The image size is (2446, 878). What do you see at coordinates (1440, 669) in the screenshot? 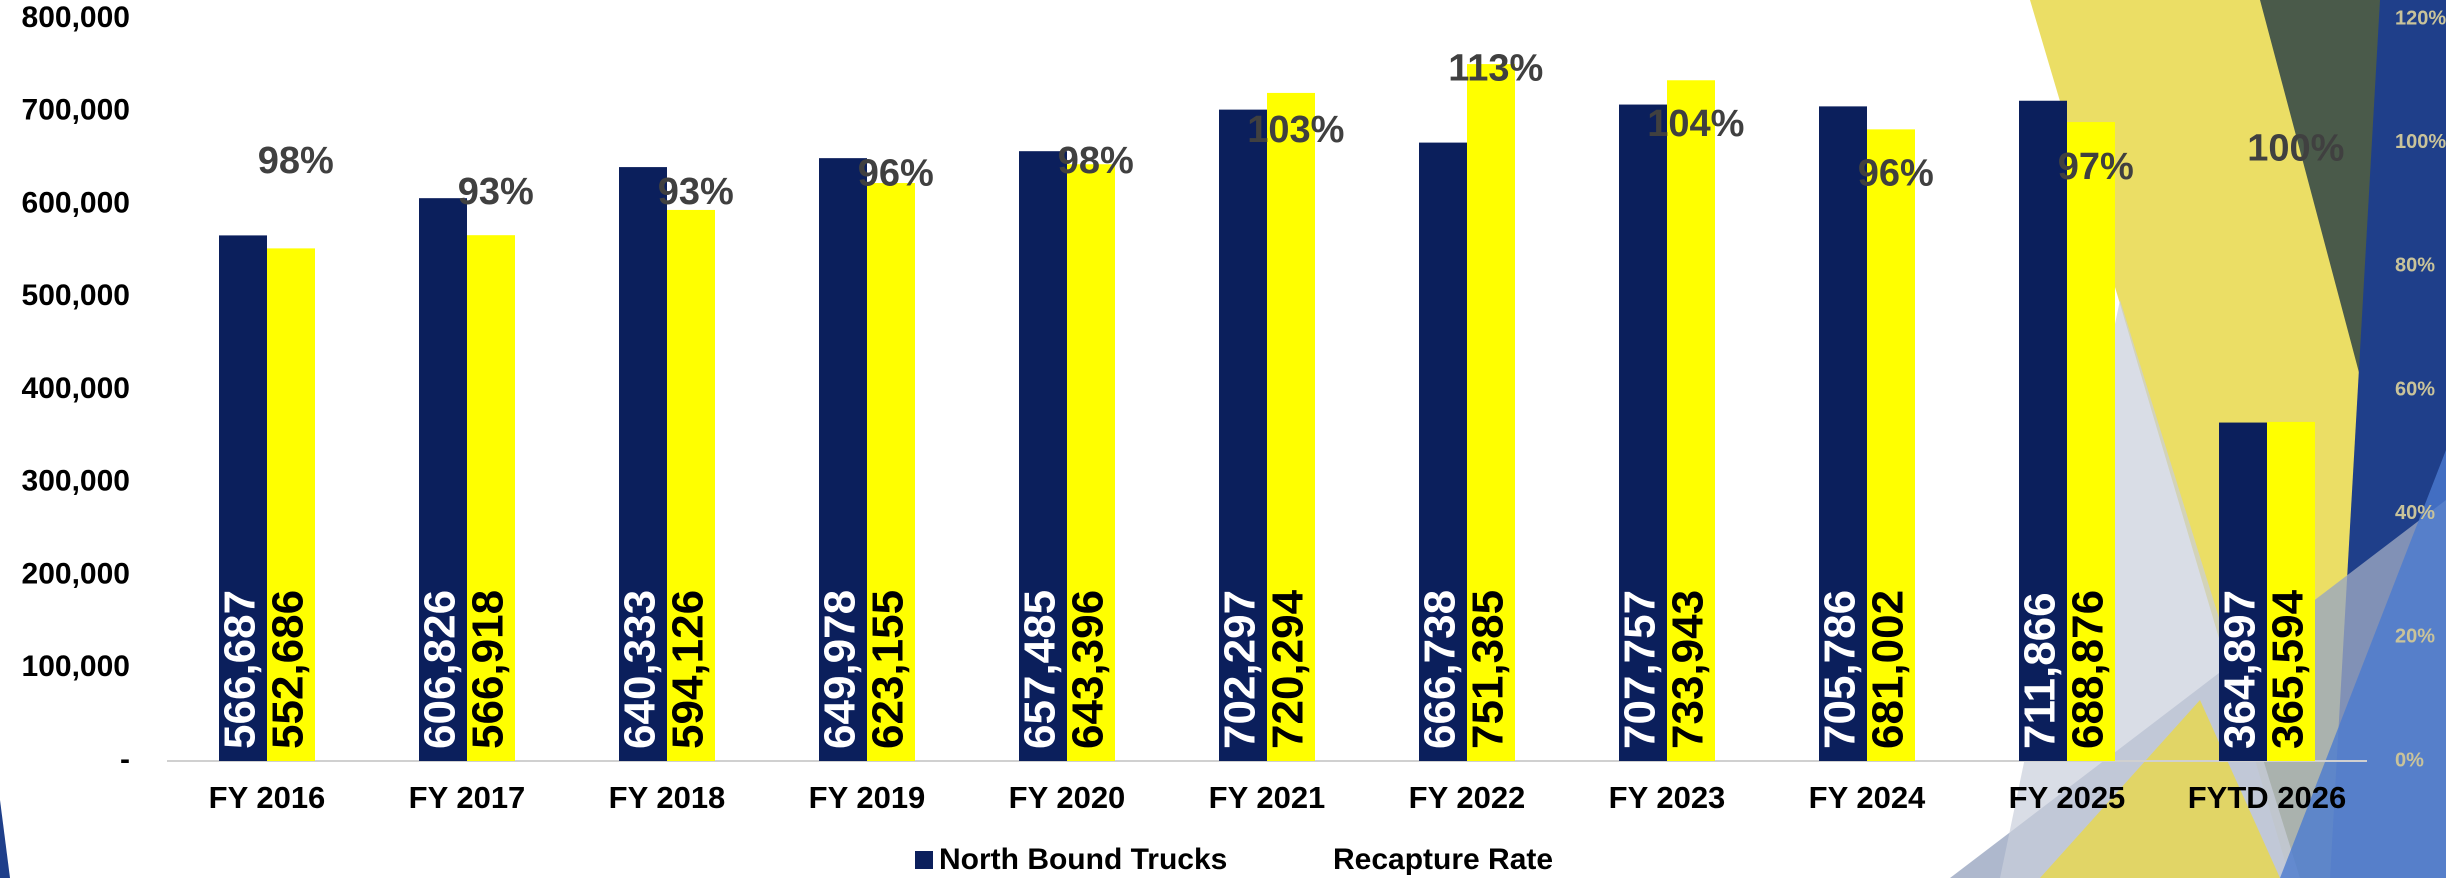
I see `bar-value-label: 666,738` at bounding box center [1440, 669].